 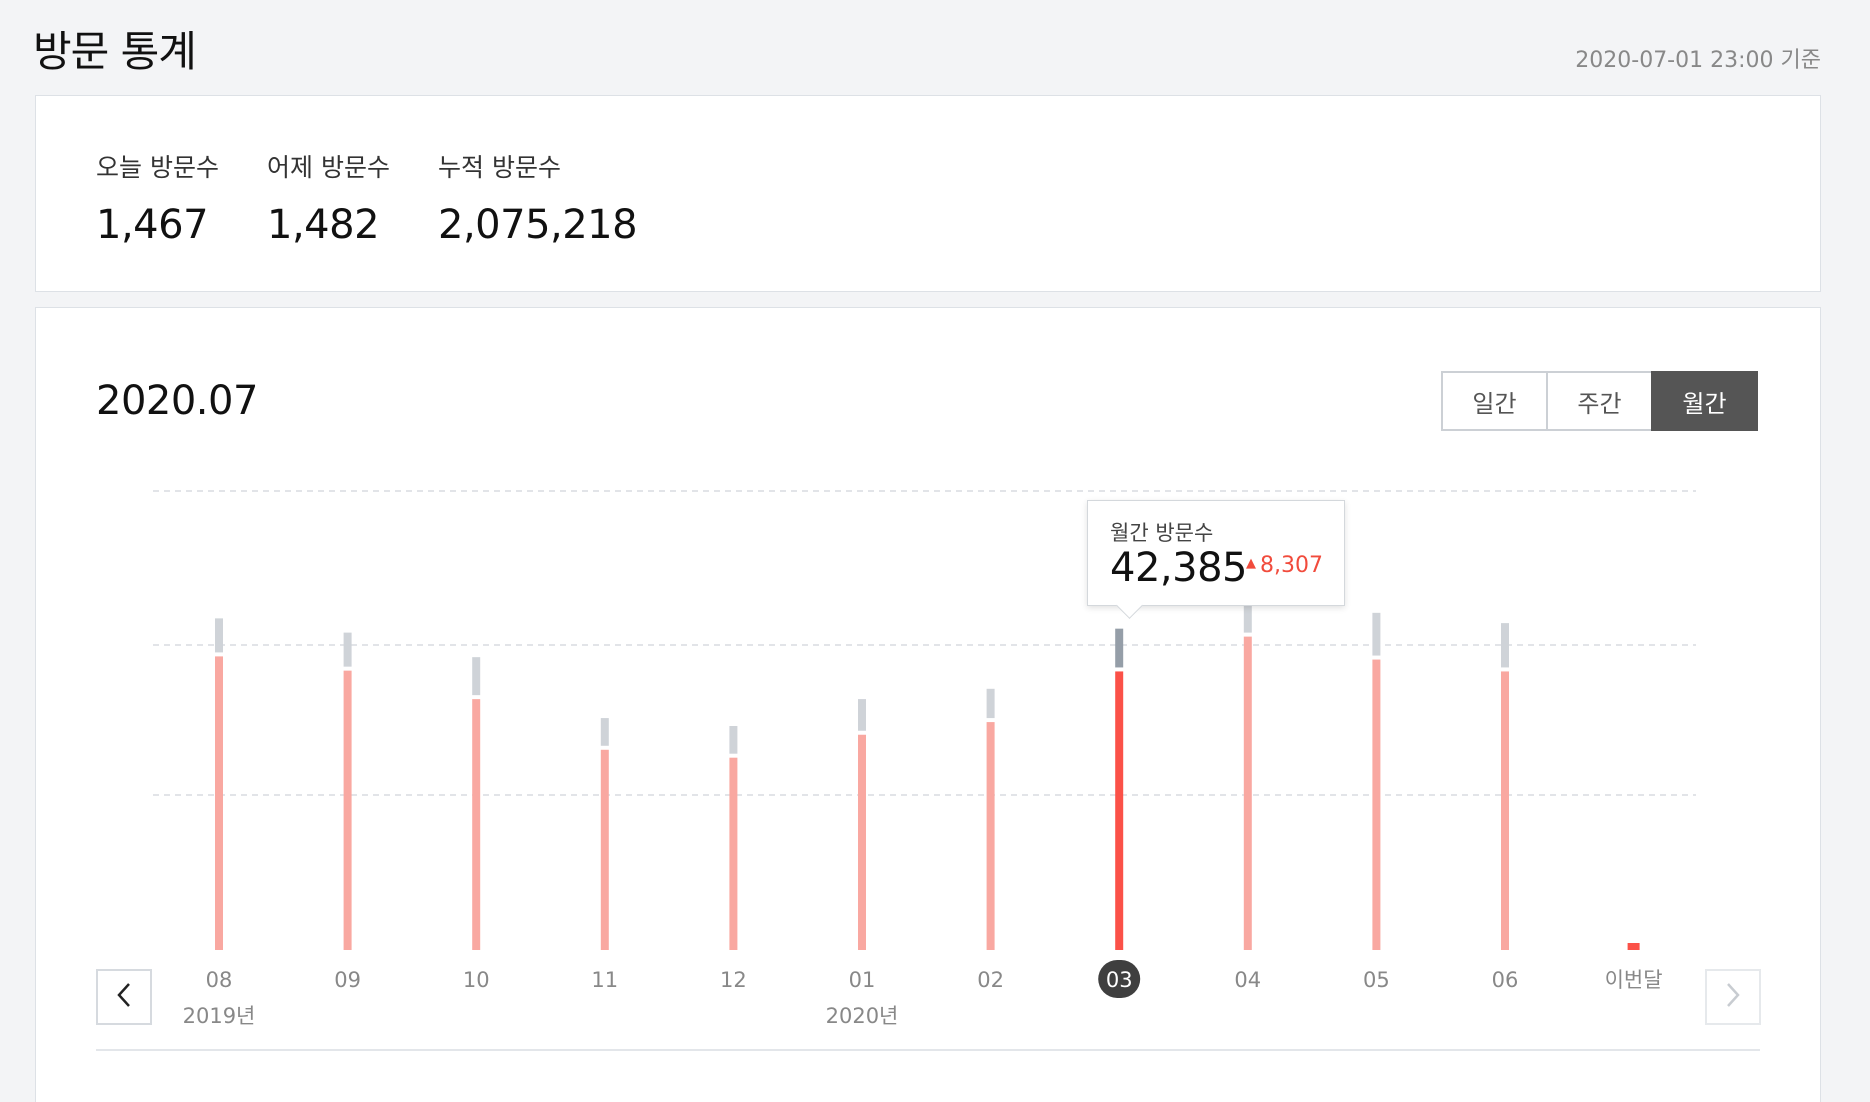 I want to click on x-tick-label: 03, so click(x=1119, y=980).